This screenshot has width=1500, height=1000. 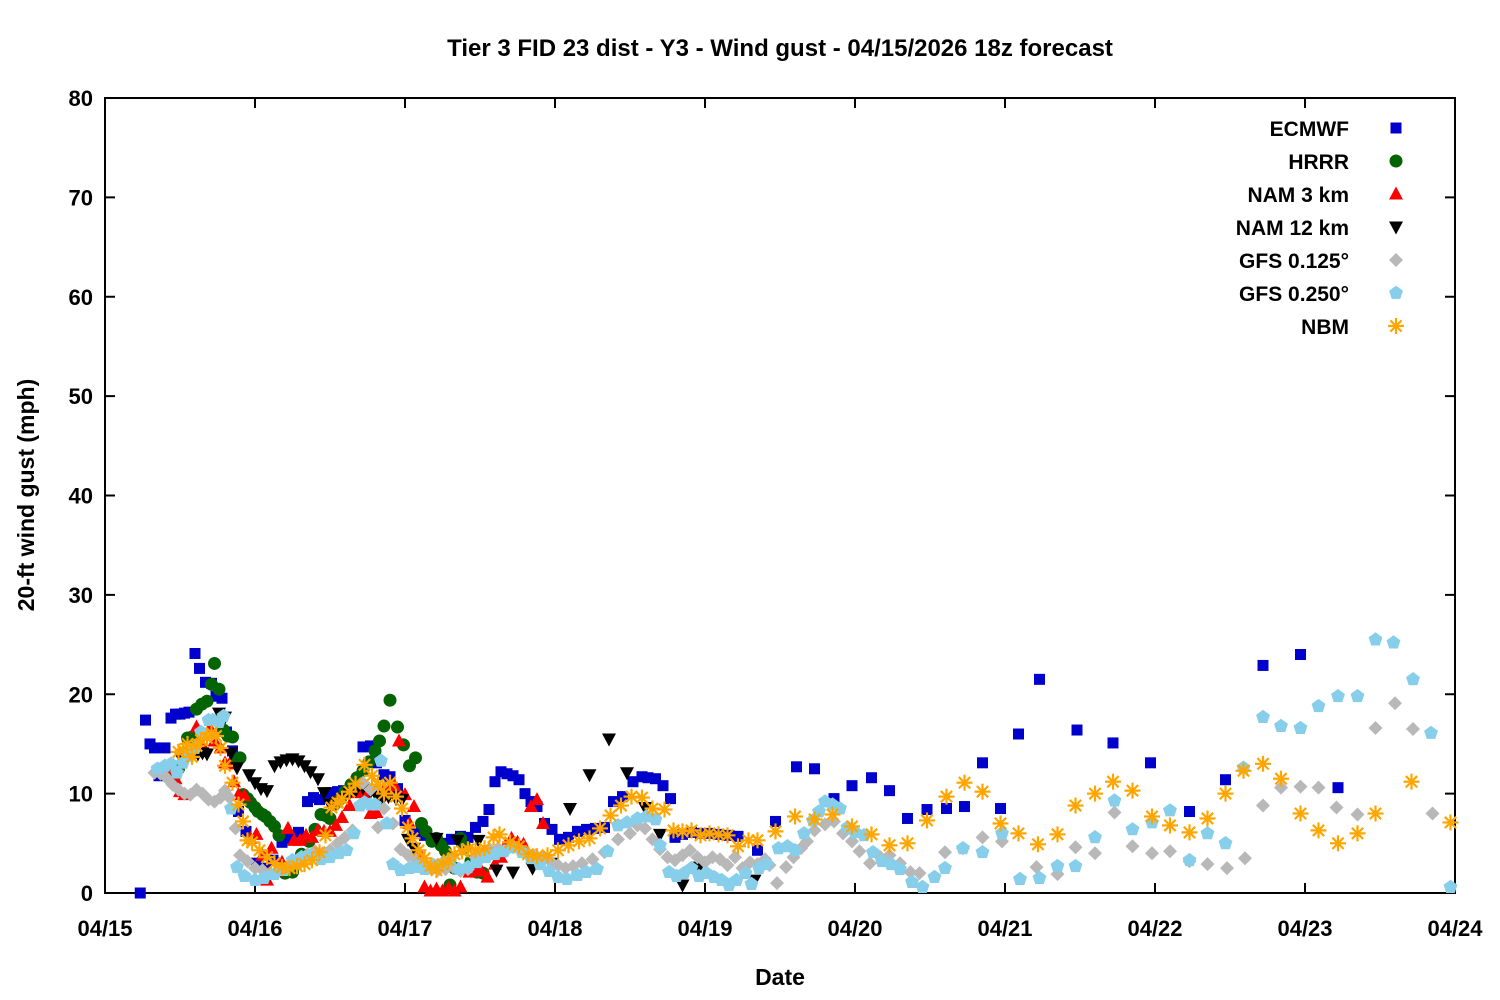 I want to click on circle-legend-icon, so click(x=1396, y=161).